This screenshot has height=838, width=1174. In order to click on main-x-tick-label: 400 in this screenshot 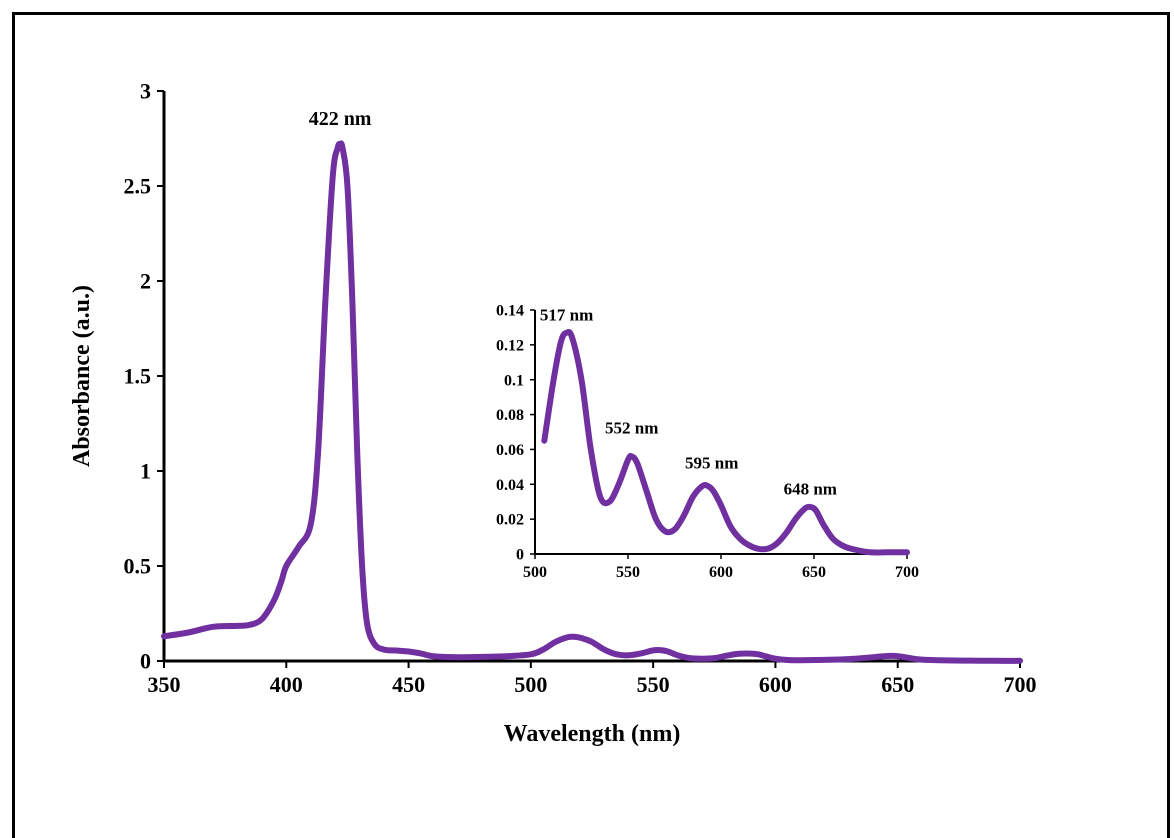, I will do `click(286, 684)`.